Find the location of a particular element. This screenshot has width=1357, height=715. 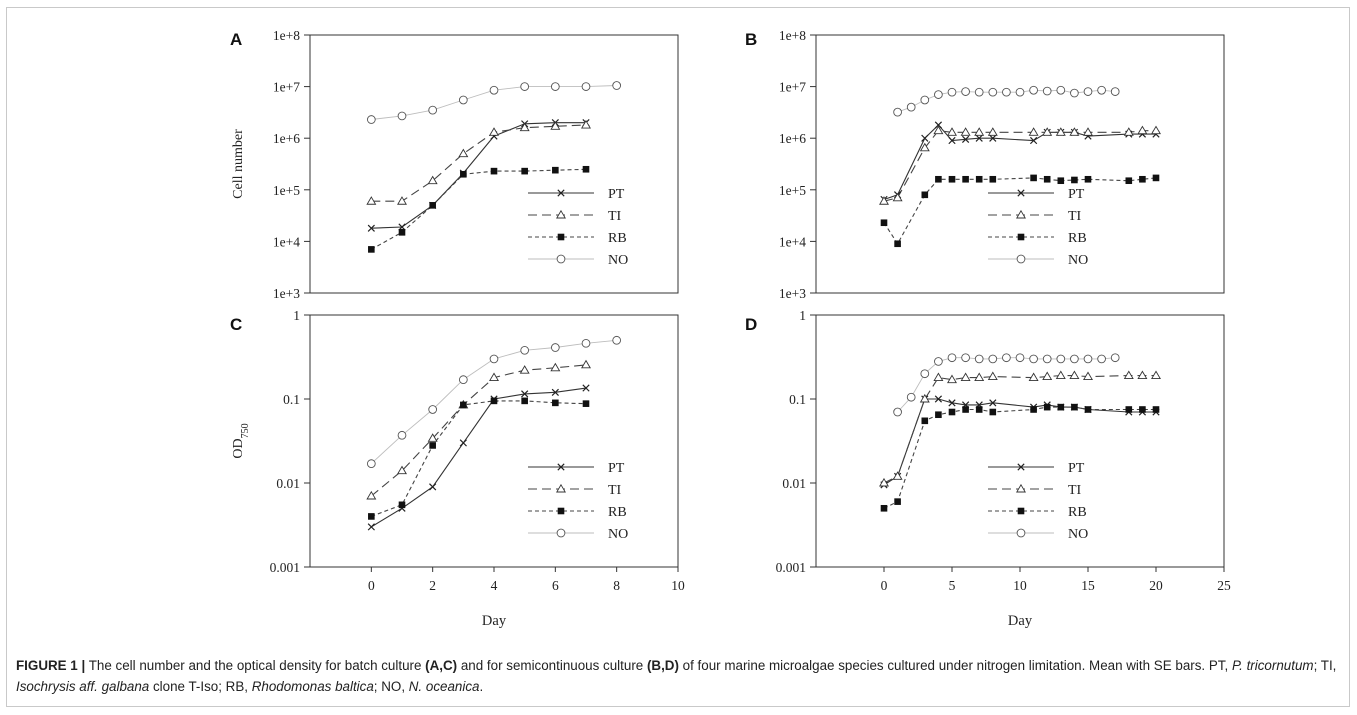

series-line-pt-d is located at coordinates (1019, 442).